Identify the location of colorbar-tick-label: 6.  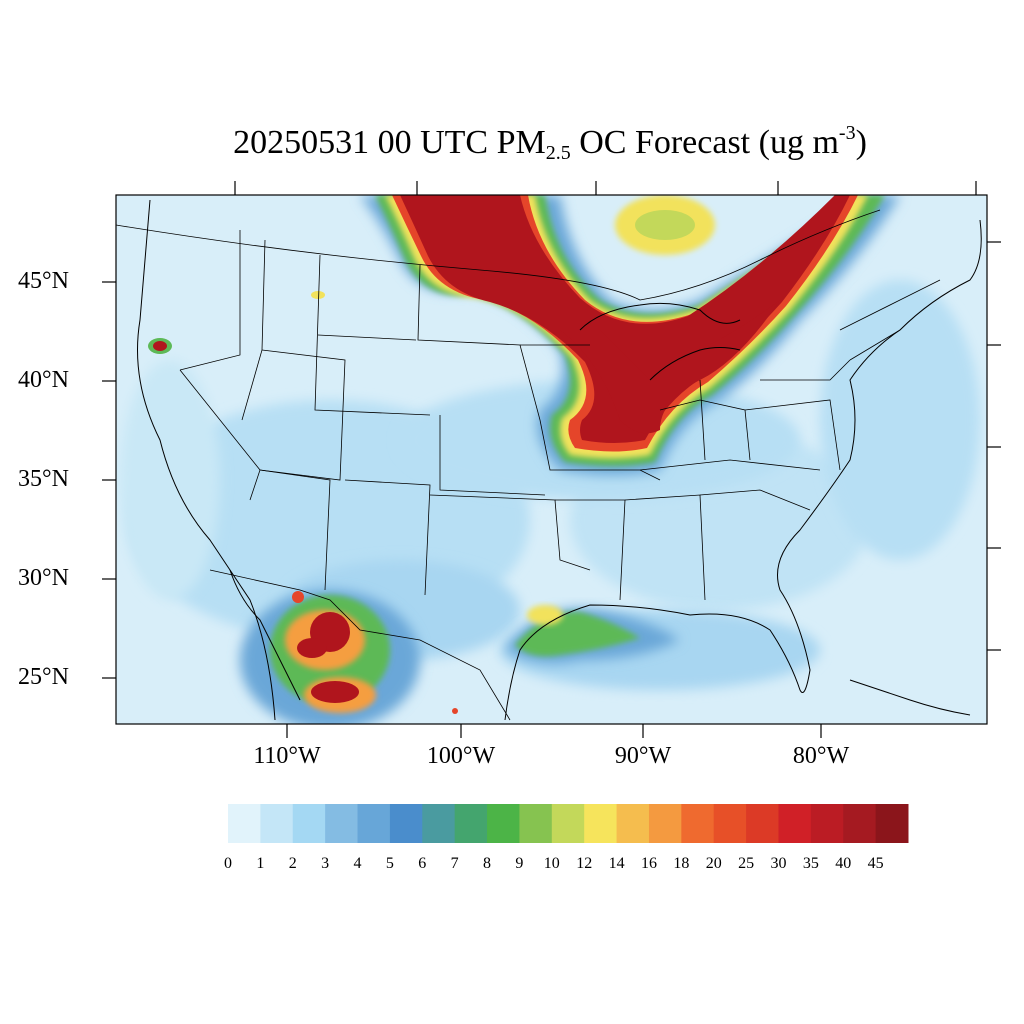
(422, 863).